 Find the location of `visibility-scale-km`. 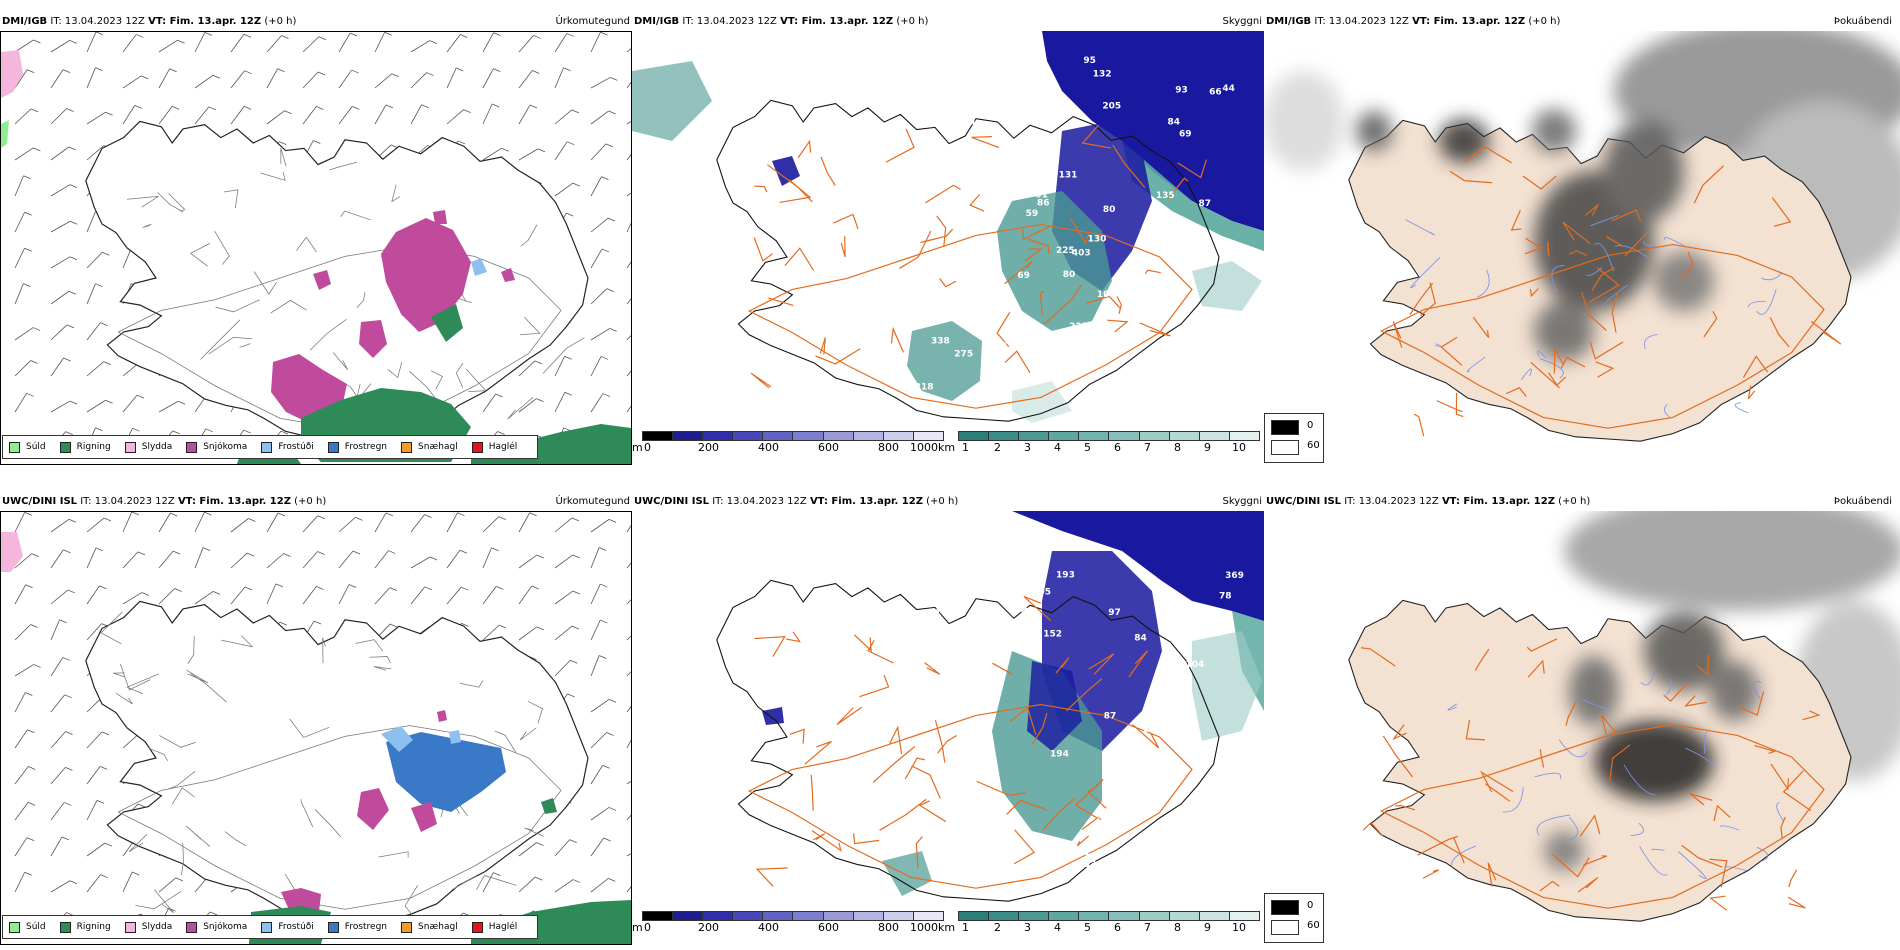

visibility-scale-km is located at coordinates (1109, 436).